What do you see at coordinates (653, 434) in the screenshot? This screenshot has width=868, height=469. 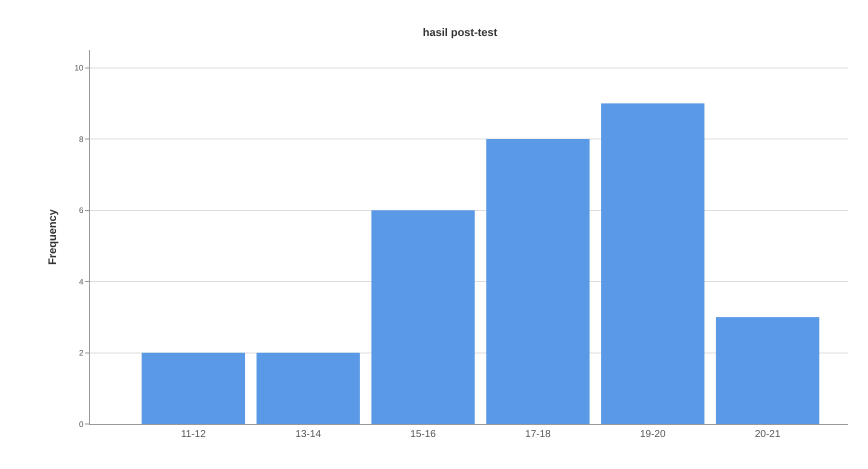 I see `x-tick-label: 19-20` at bounding box center [653, 434].